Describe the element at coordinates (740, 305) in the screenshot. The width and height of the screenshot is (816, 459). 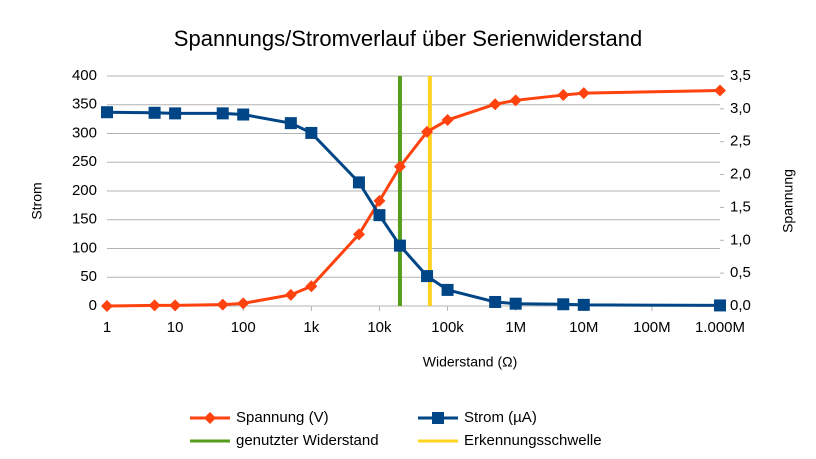
I see `y2-tick-label: 0,0` at that location.